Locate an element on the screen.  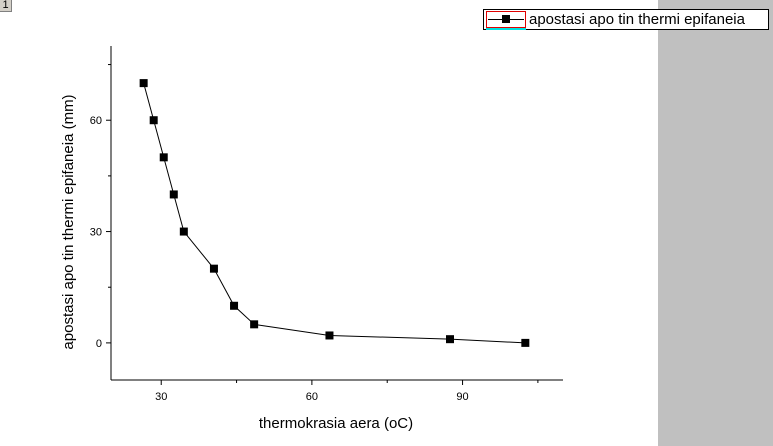
y-tick-label: 30 is located at coordinates (96, 233).